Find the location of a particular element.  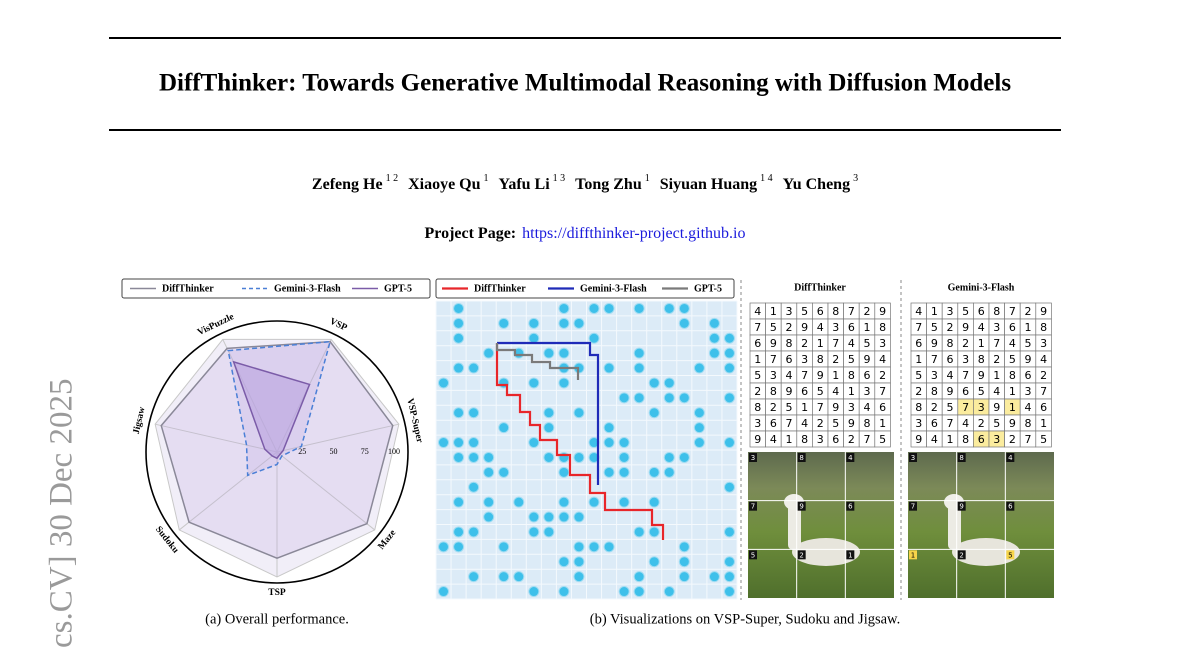

author-name: Siyuan Huang is located at coordinates (708, 184).